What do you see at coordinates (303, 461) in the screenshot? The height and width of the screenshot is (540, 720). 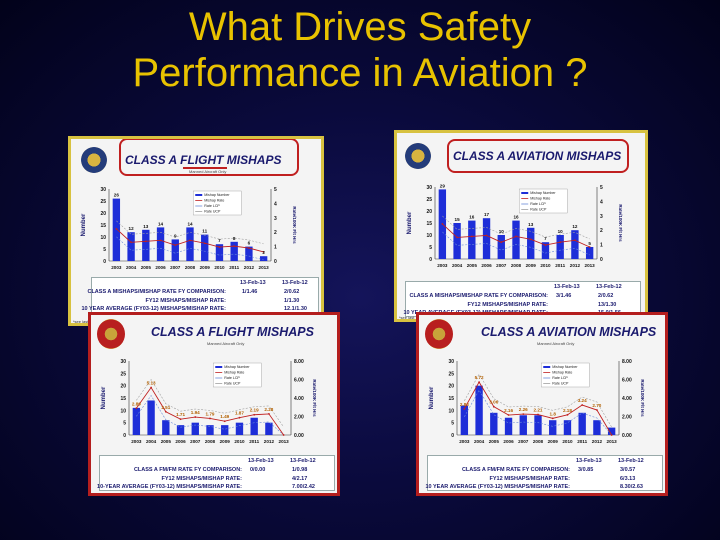 I see `comparison-col2-header: 13-Feb-12` at bounding box center [303, 461].